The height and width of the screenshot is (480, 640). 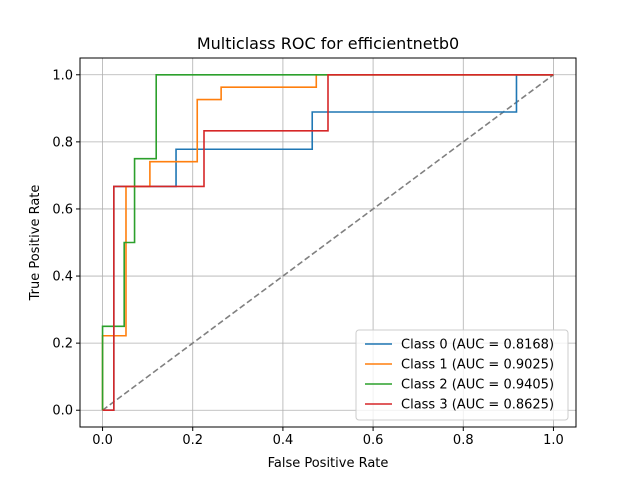 I want to click on x-tick-label: 0.0, so click(x=102, y=440).